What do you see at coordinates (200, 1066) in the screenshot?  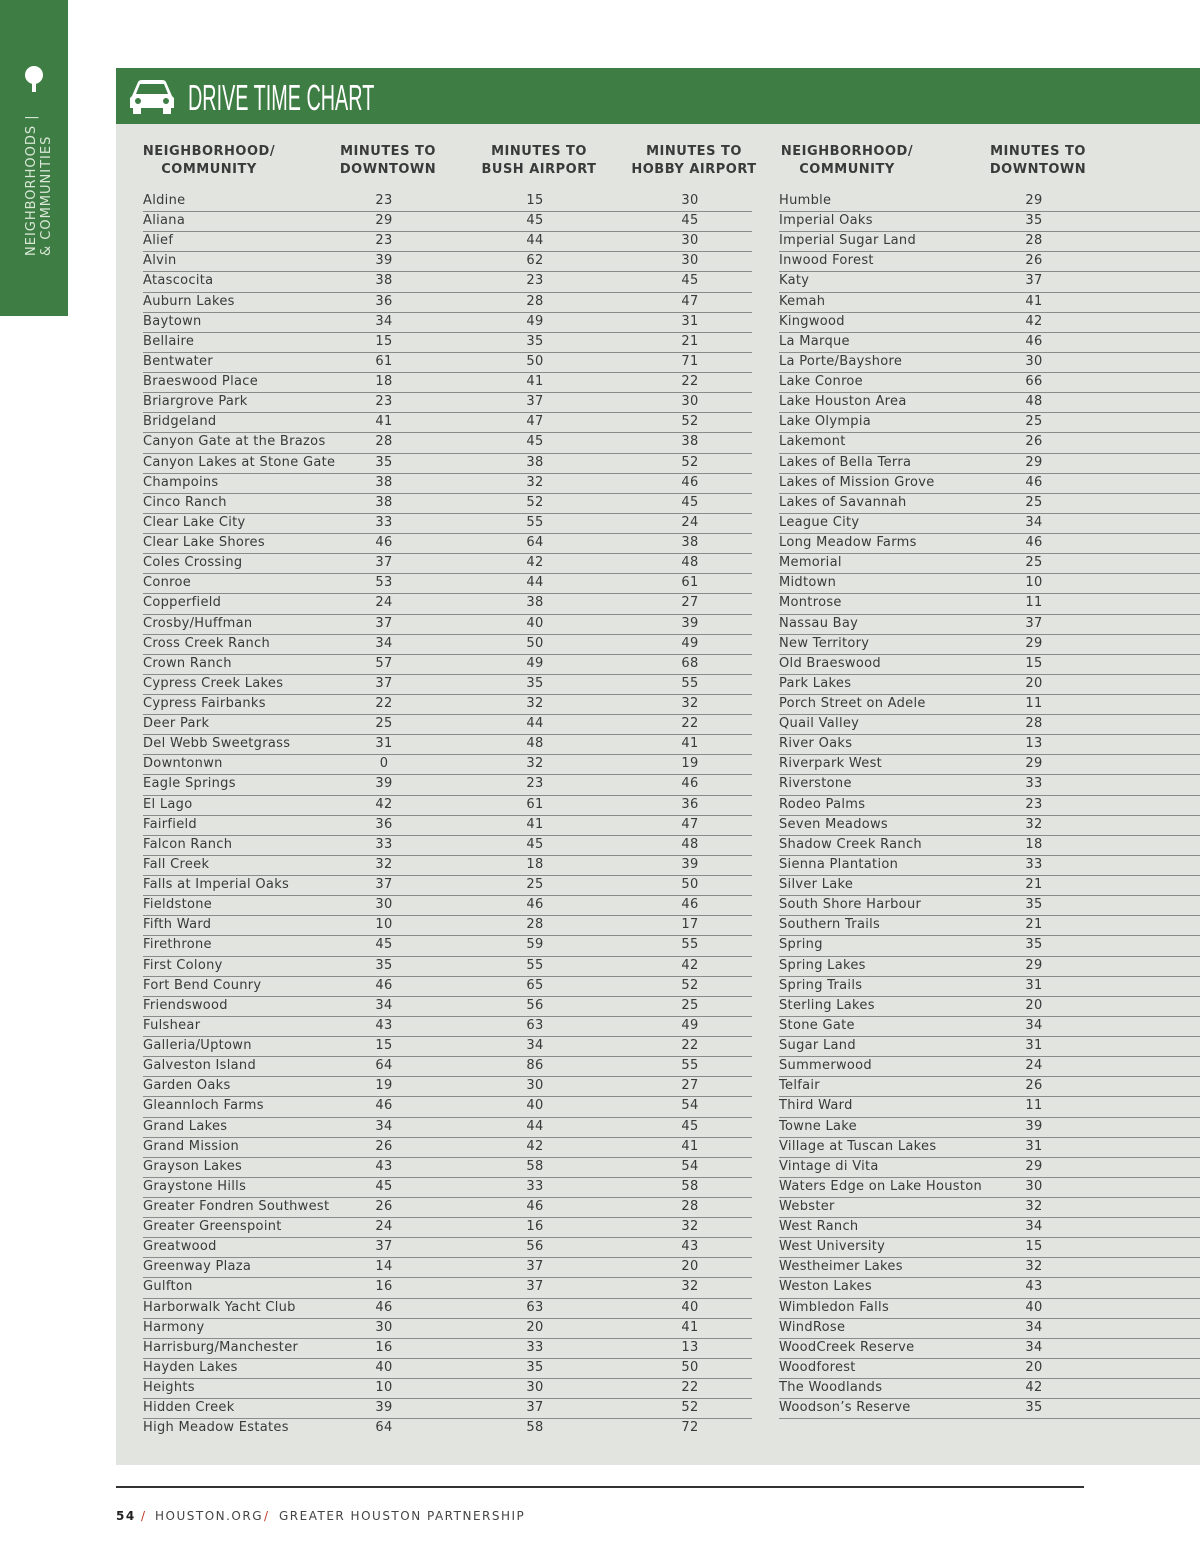 I see `row-name: Galveston Island` at bounding box center [200, 1066].